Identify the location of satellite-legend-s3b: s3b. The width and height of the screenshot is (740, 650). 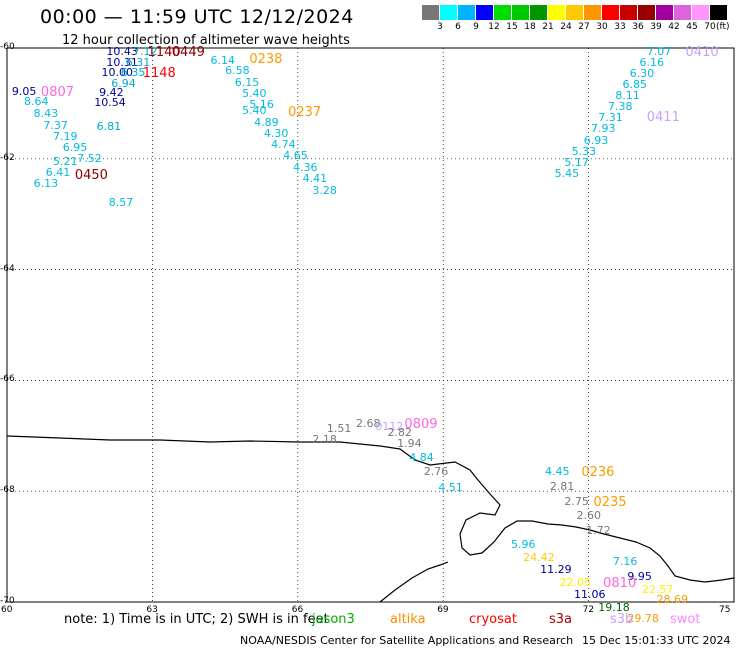
(622, 619).